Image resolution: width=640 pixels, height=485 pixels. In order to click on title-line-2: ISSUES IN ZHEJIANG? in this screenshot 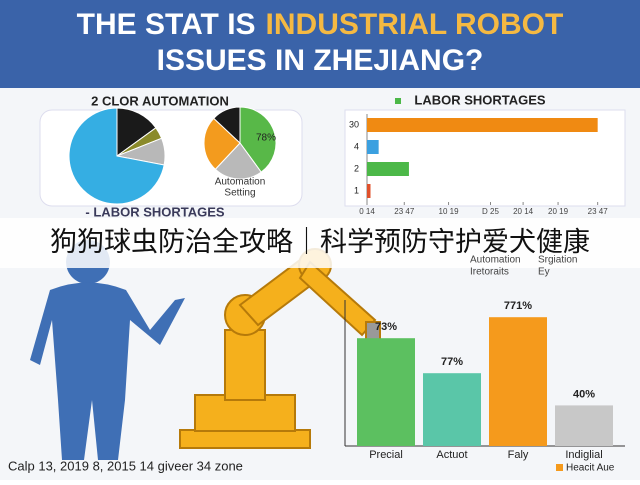, I will do `click(320, 60)`.